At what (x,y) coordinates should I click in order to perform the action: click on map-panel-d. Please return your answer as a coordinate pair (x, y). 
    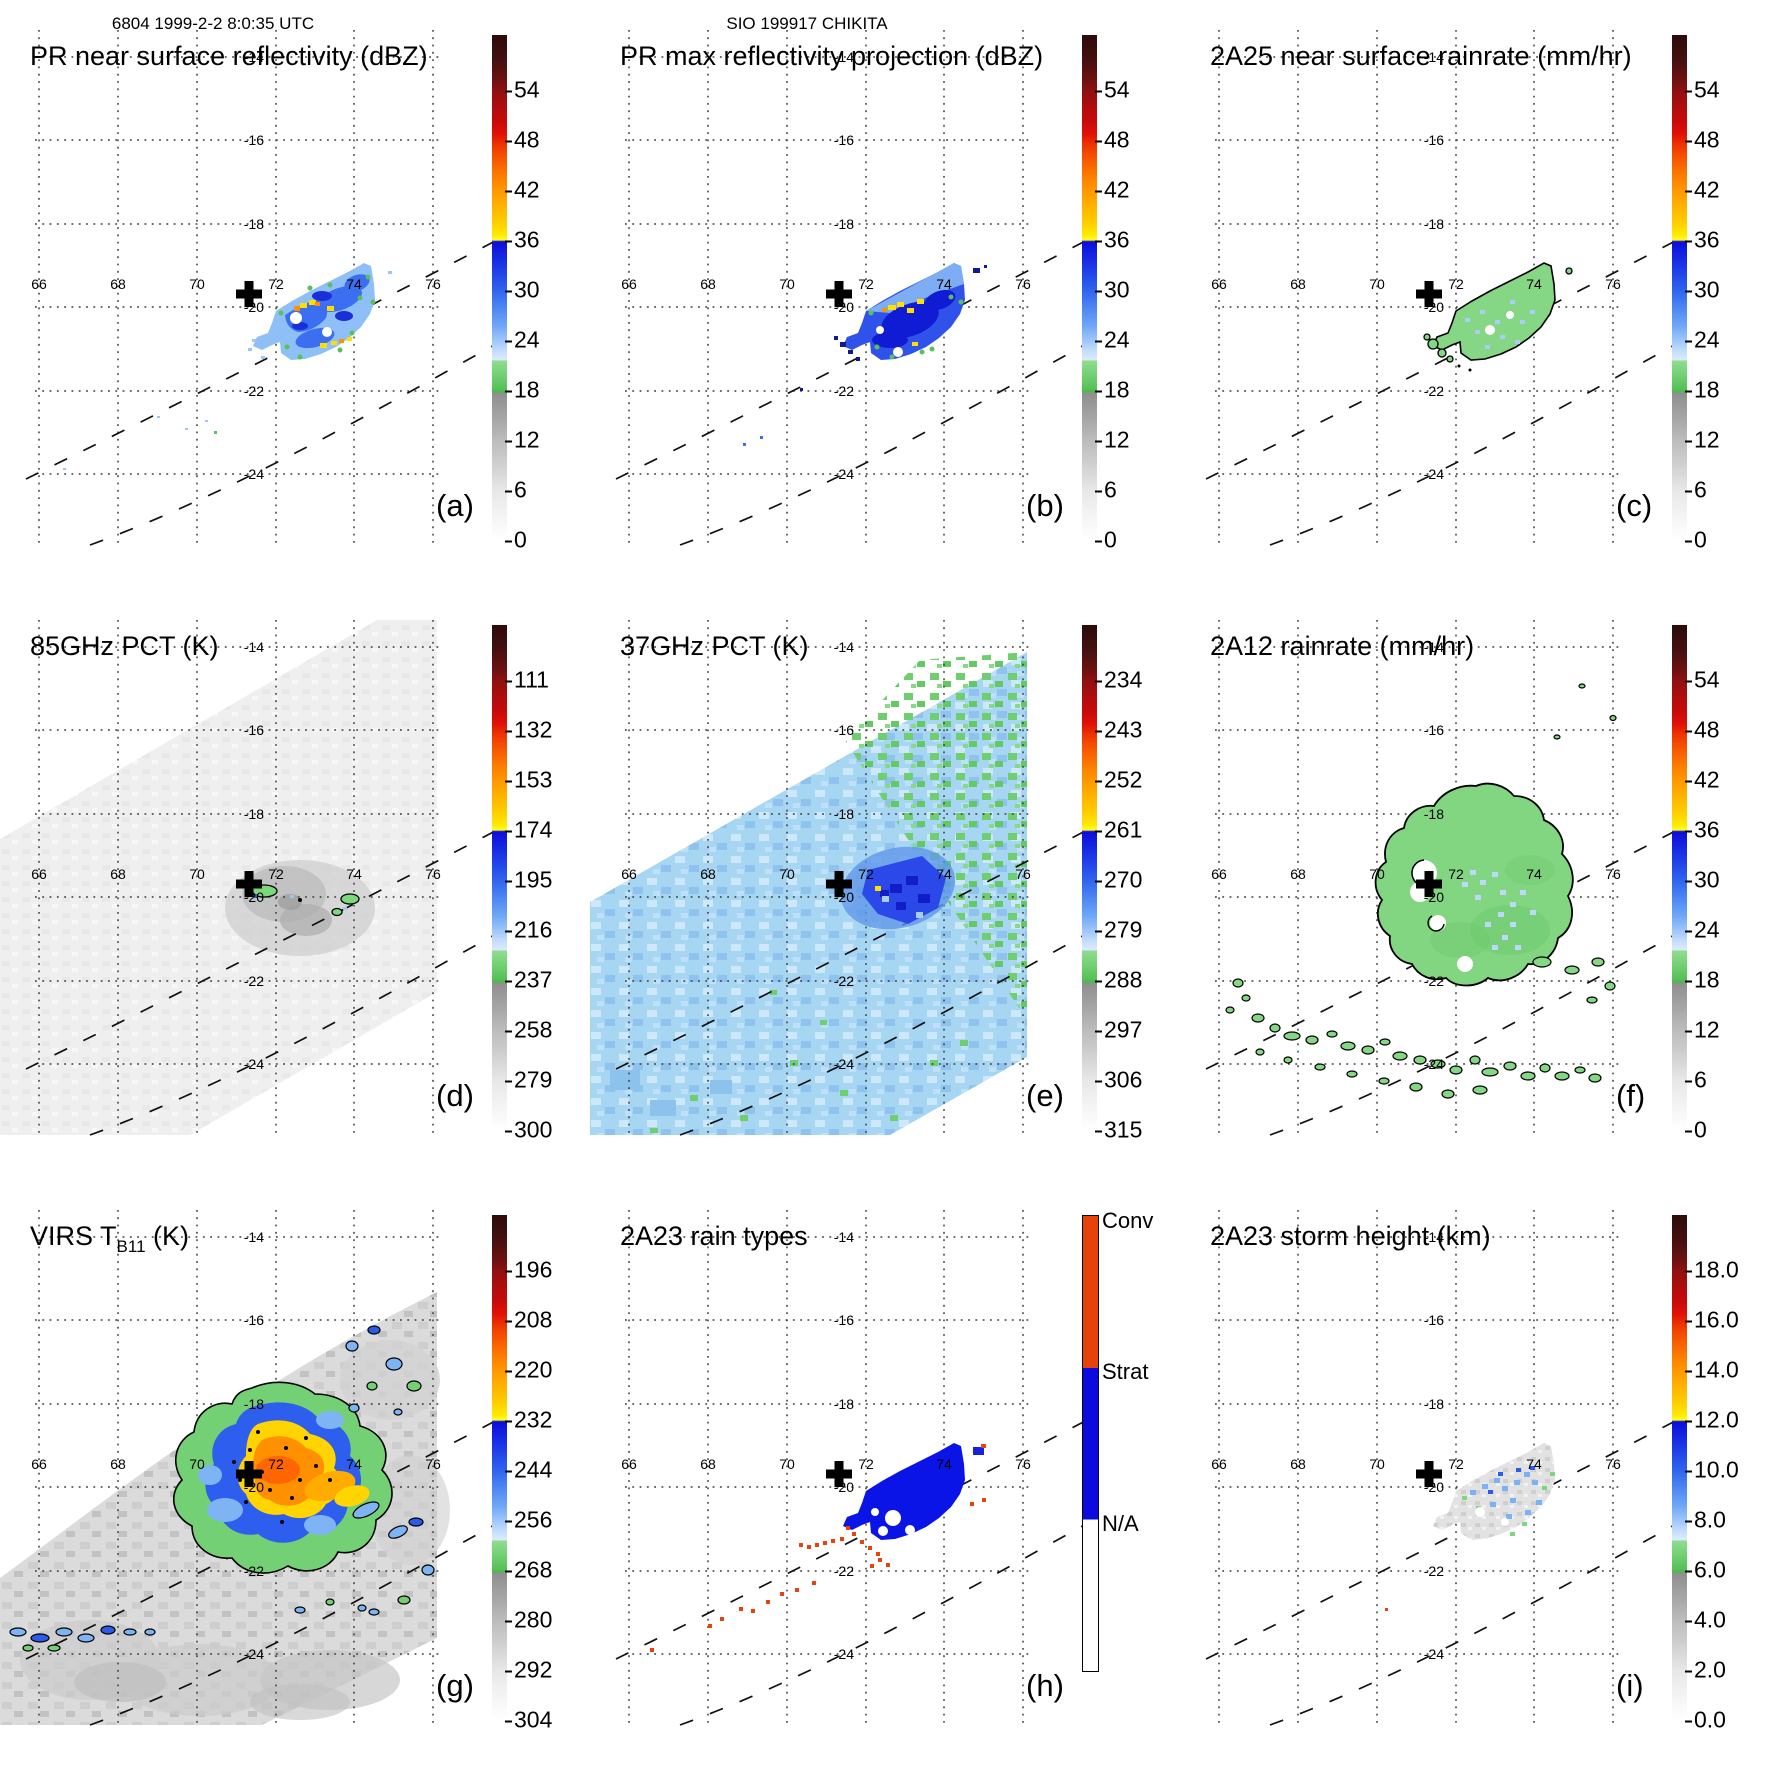
    Looking at the image, I should click on (253, 878).